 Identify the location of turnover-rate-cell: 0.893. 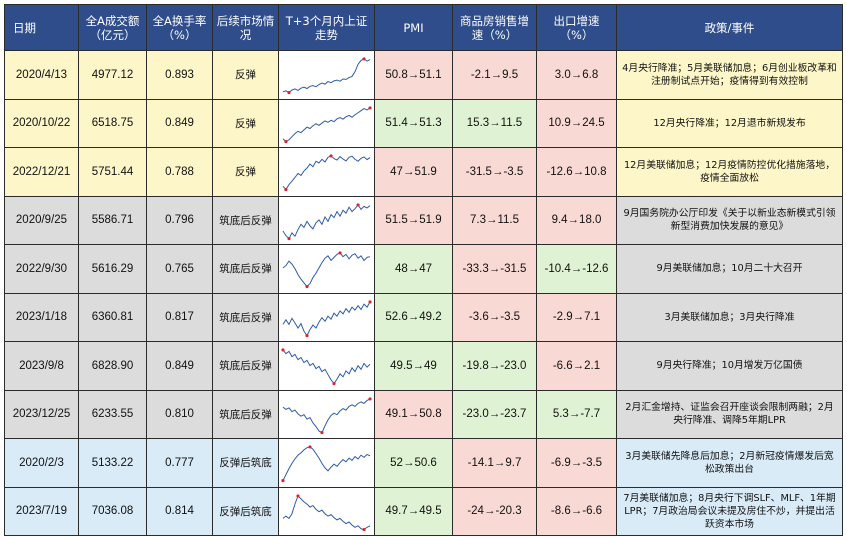
(179, 75).